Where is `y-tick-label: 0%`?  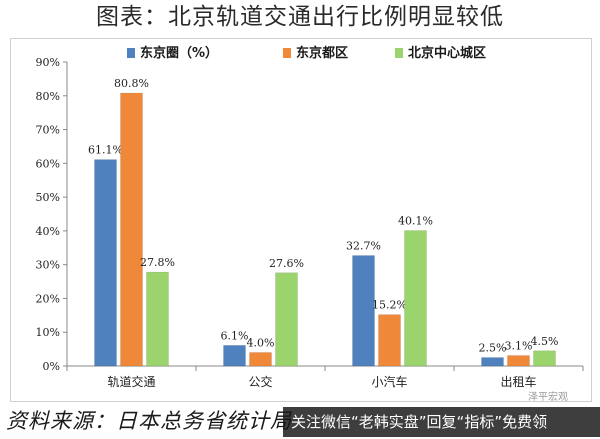 y-tick-label: 0% is located at coordinates (51, 366).